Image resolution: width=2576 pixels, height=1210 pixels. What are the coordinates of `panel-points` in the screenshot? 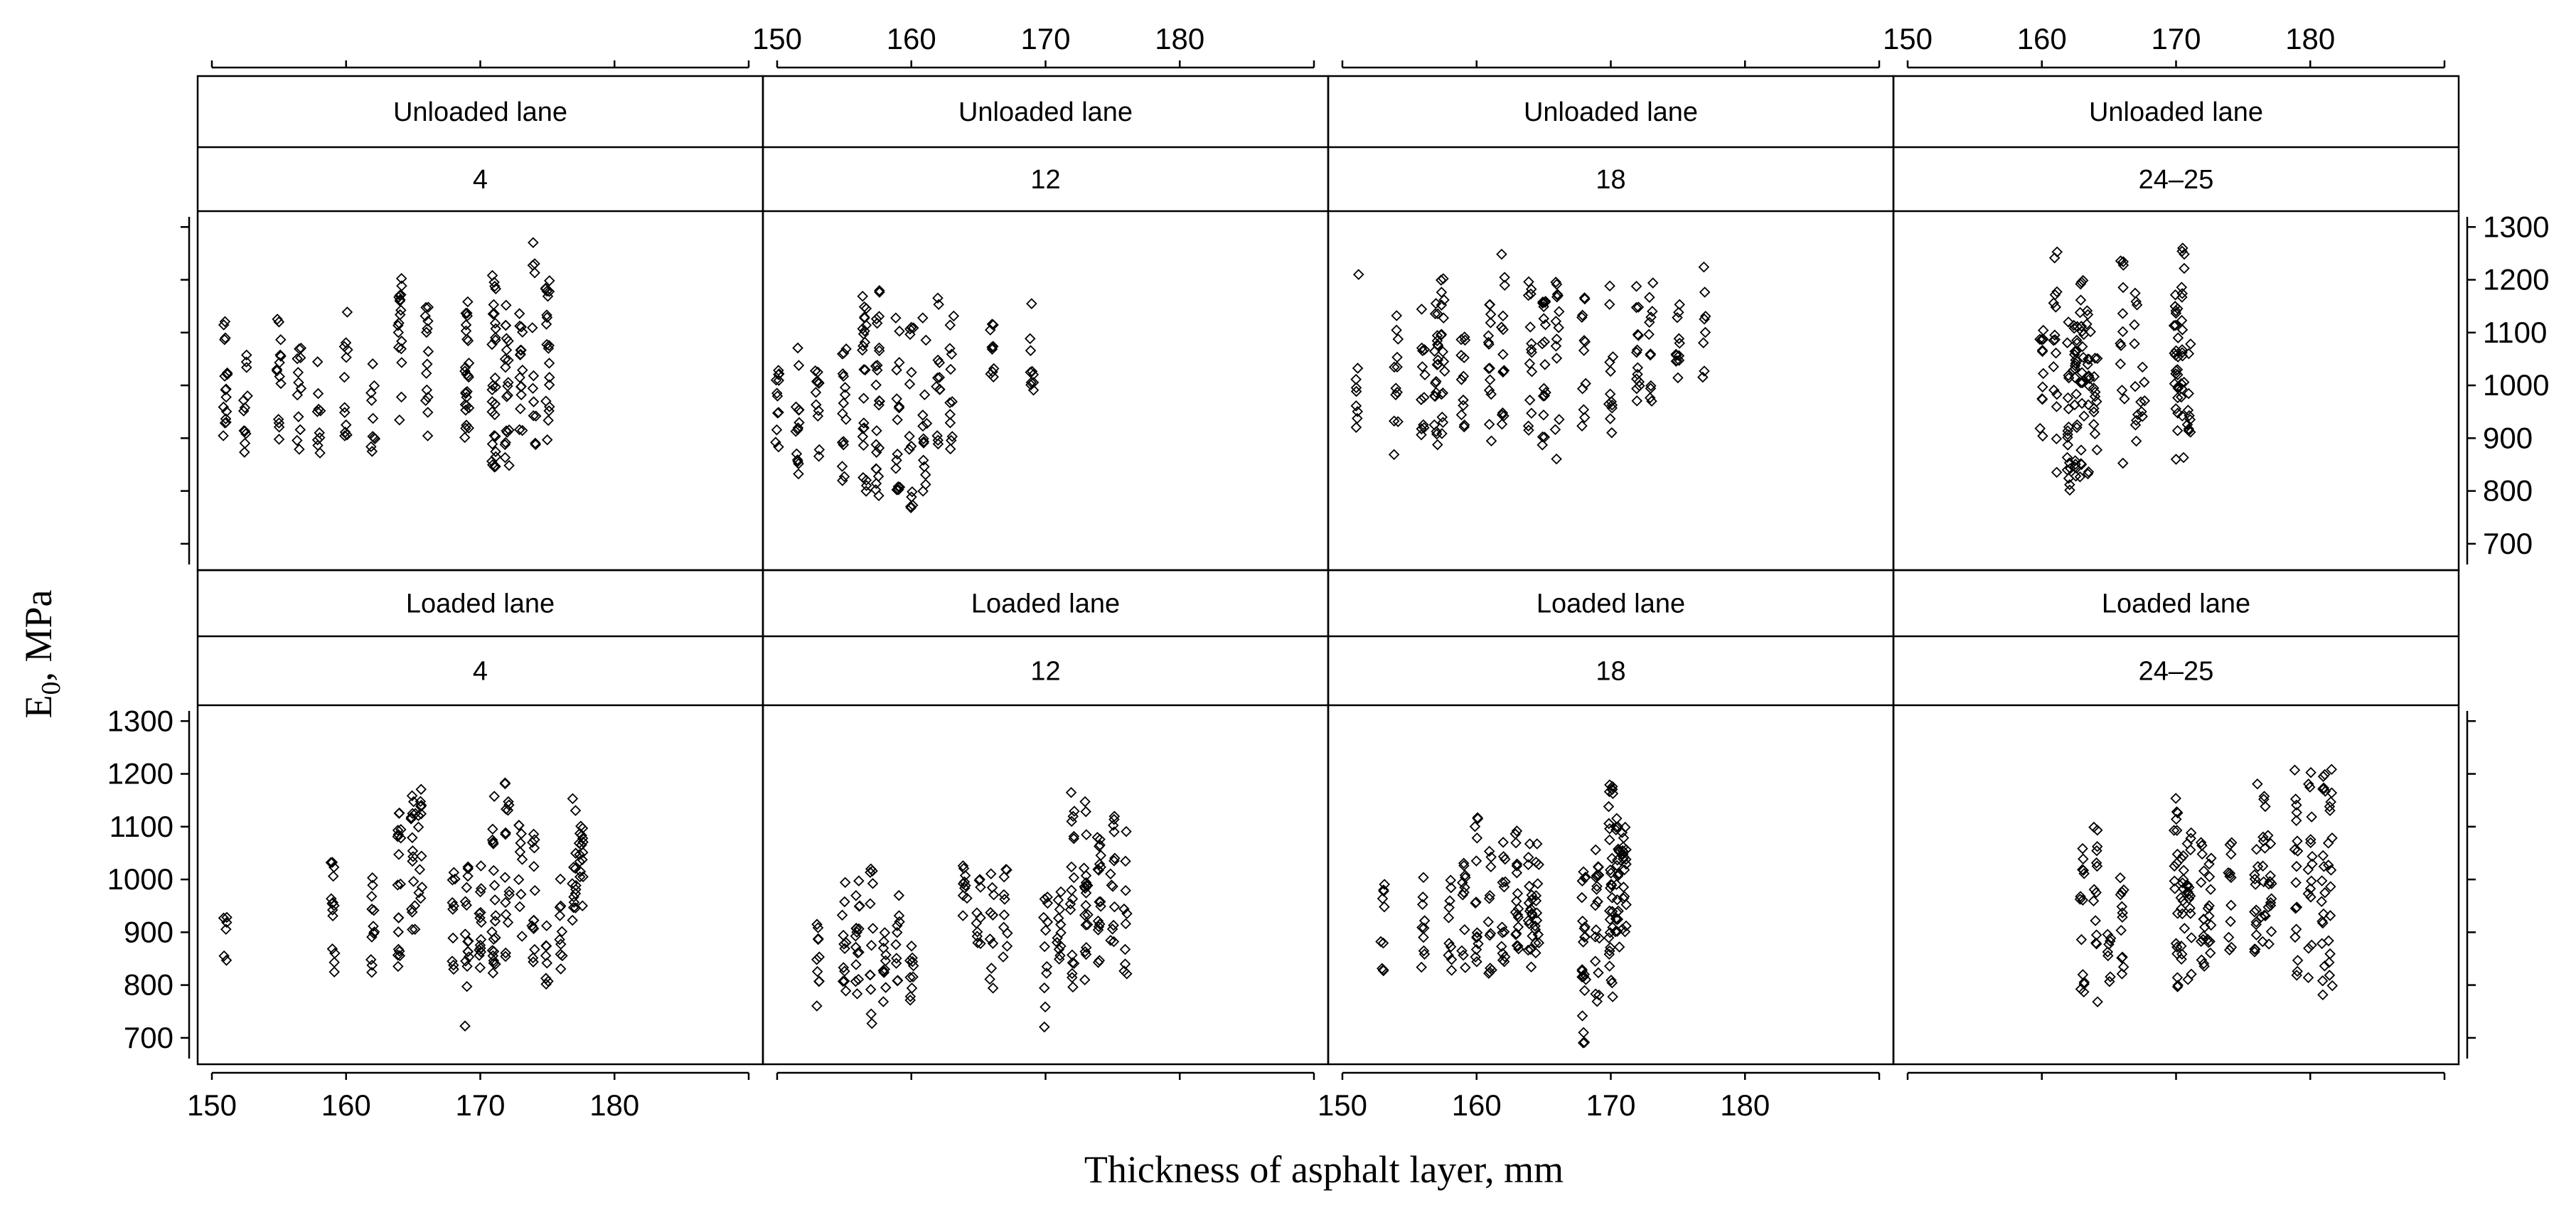 It's located at (2115, 369).